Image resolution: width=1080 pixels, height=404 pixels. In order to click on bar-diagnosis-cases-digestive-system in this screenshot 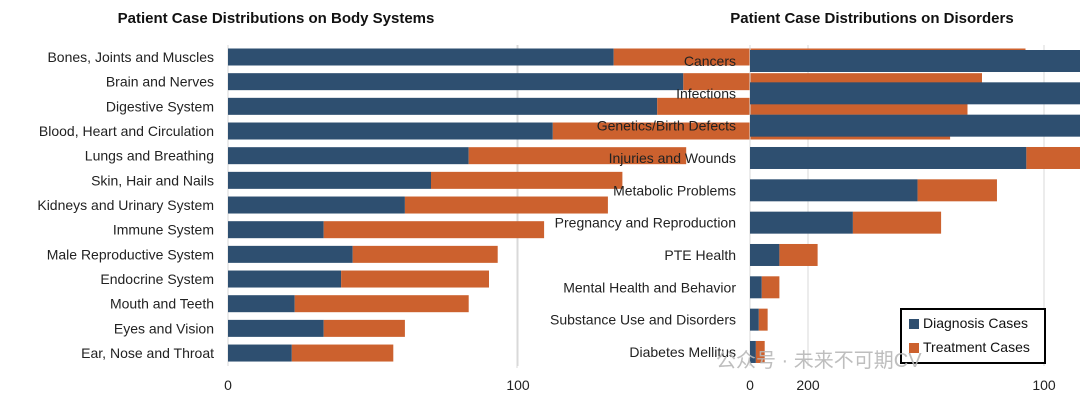, I will do `click(443, 106)`.